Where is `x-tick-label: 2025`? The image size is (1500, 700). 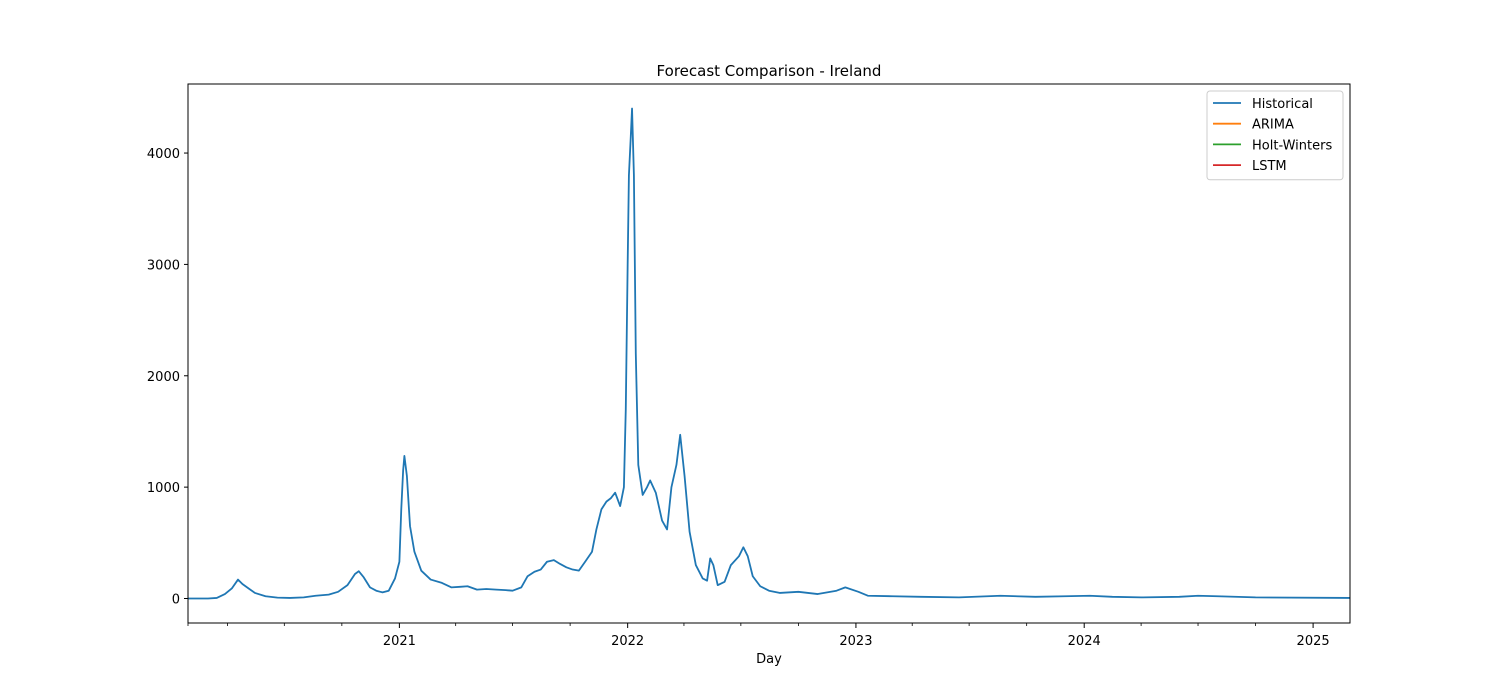 x-tick-label: 2025 is located at coordinates (1313, 641).